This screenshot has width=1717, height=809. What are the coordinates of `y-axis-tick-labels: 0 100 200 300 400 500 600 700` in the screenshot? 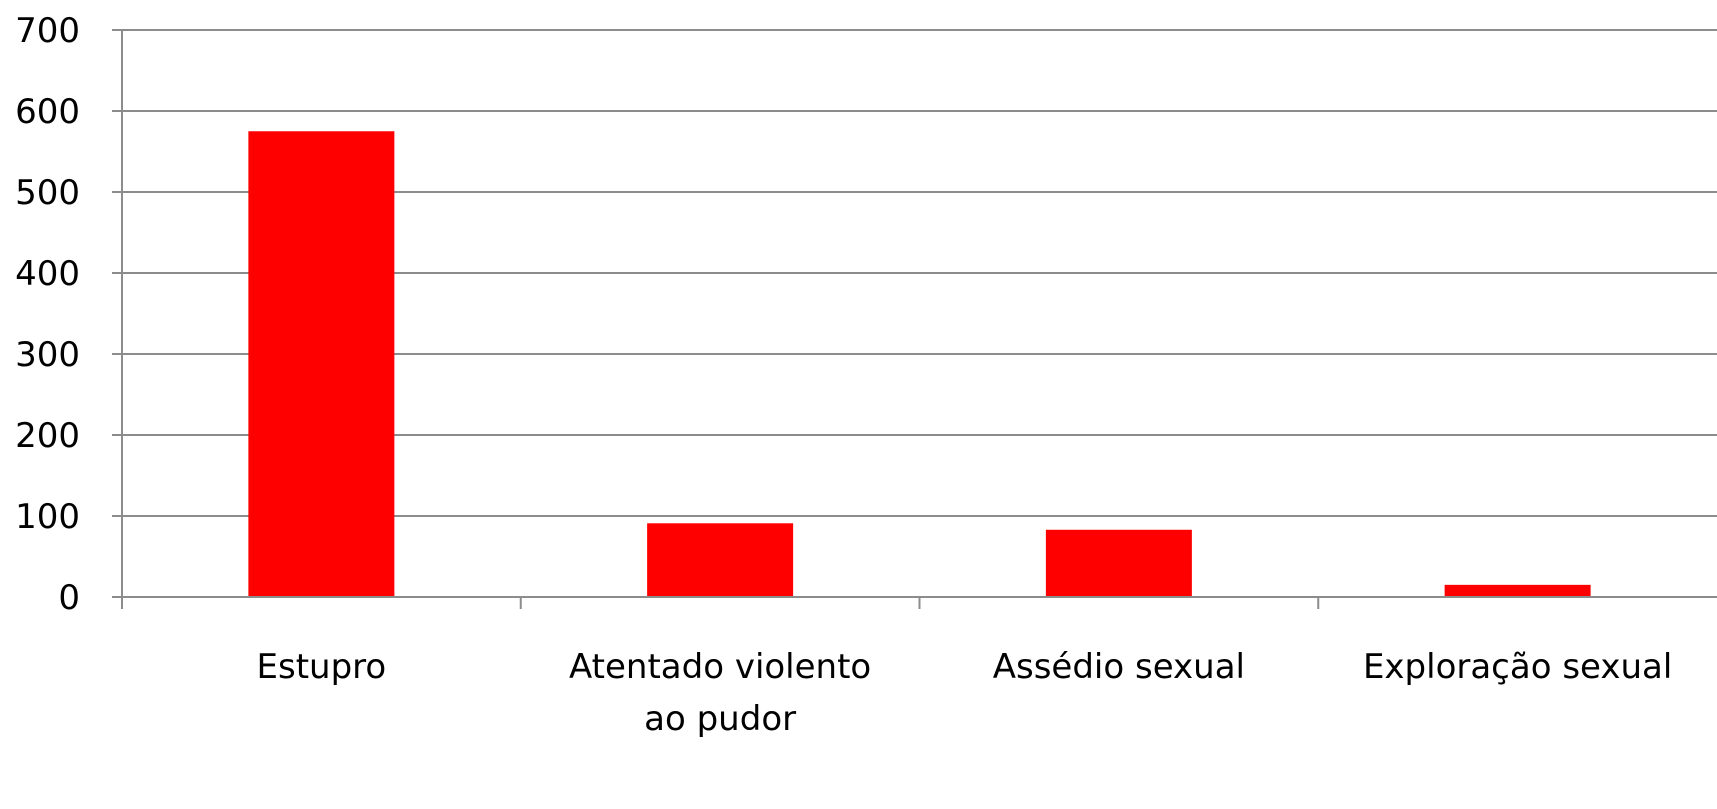 It's located at (47, 314).